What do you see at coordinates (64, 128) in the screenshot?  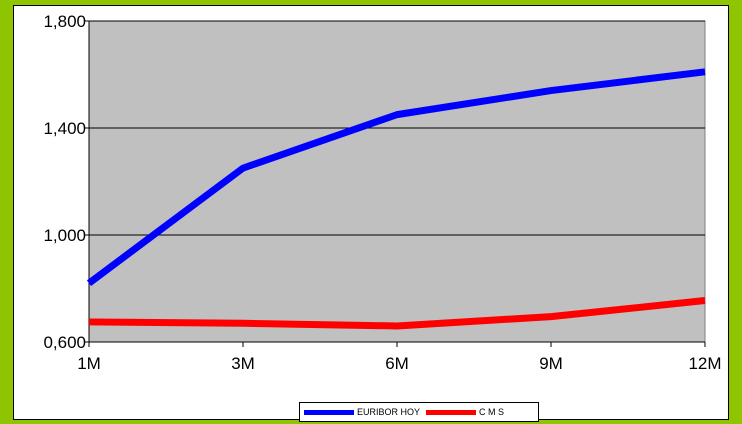 I see `y-tick-label: 1,400` at bounding box center [64, 128].